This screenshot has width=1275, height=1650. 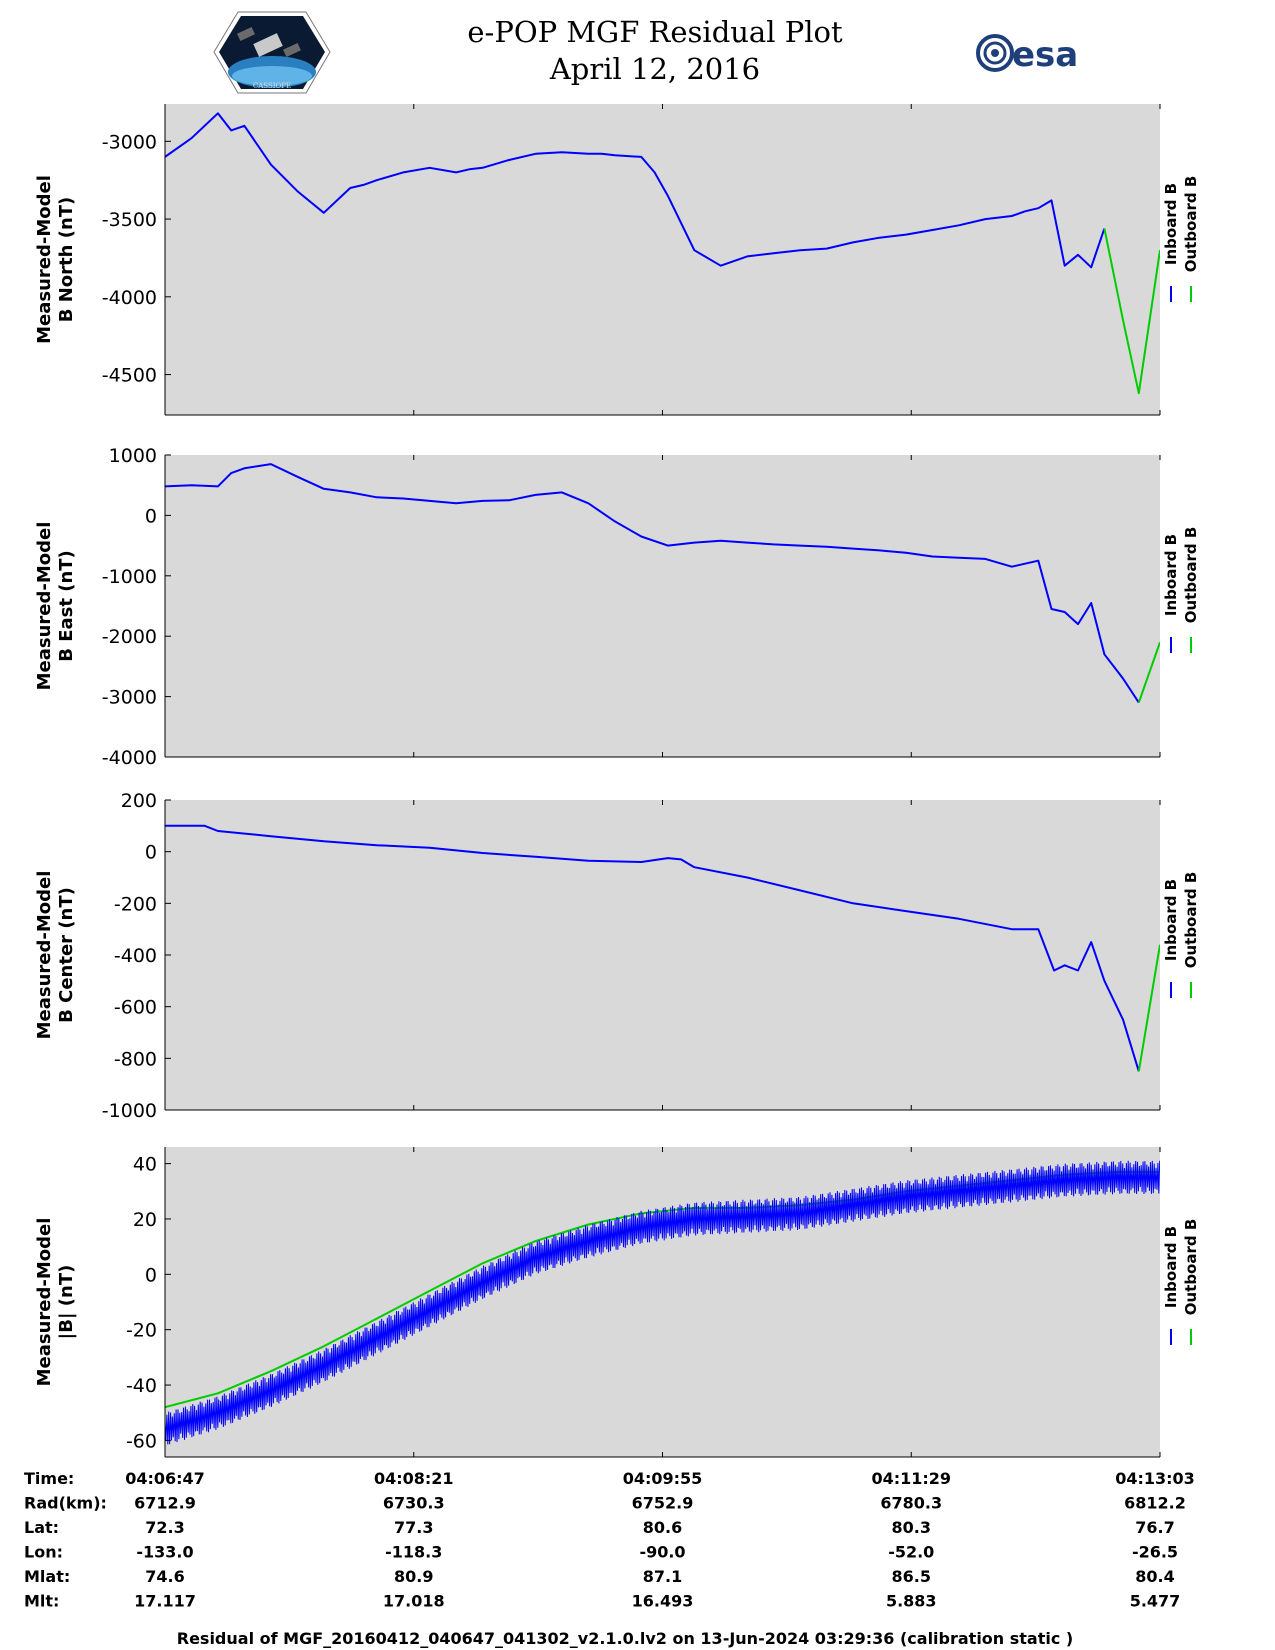 I want to click on ephemeris-cell: 87.1, so click(x=662, y=1576).